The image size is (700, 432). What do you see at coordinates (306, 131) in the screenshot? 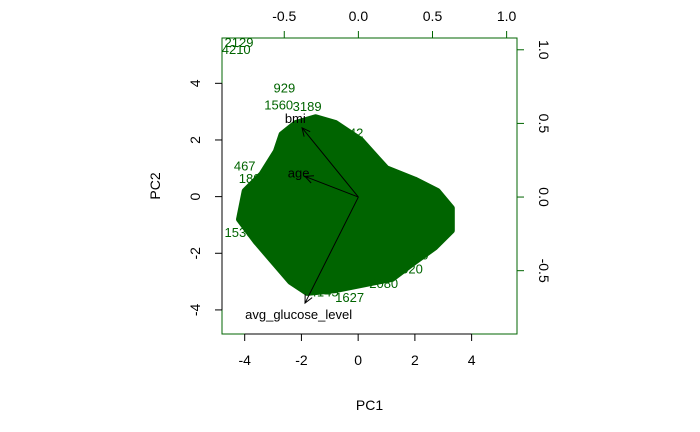
I see `loading-arrowhead-bmi` at bounding box center [306, 131].